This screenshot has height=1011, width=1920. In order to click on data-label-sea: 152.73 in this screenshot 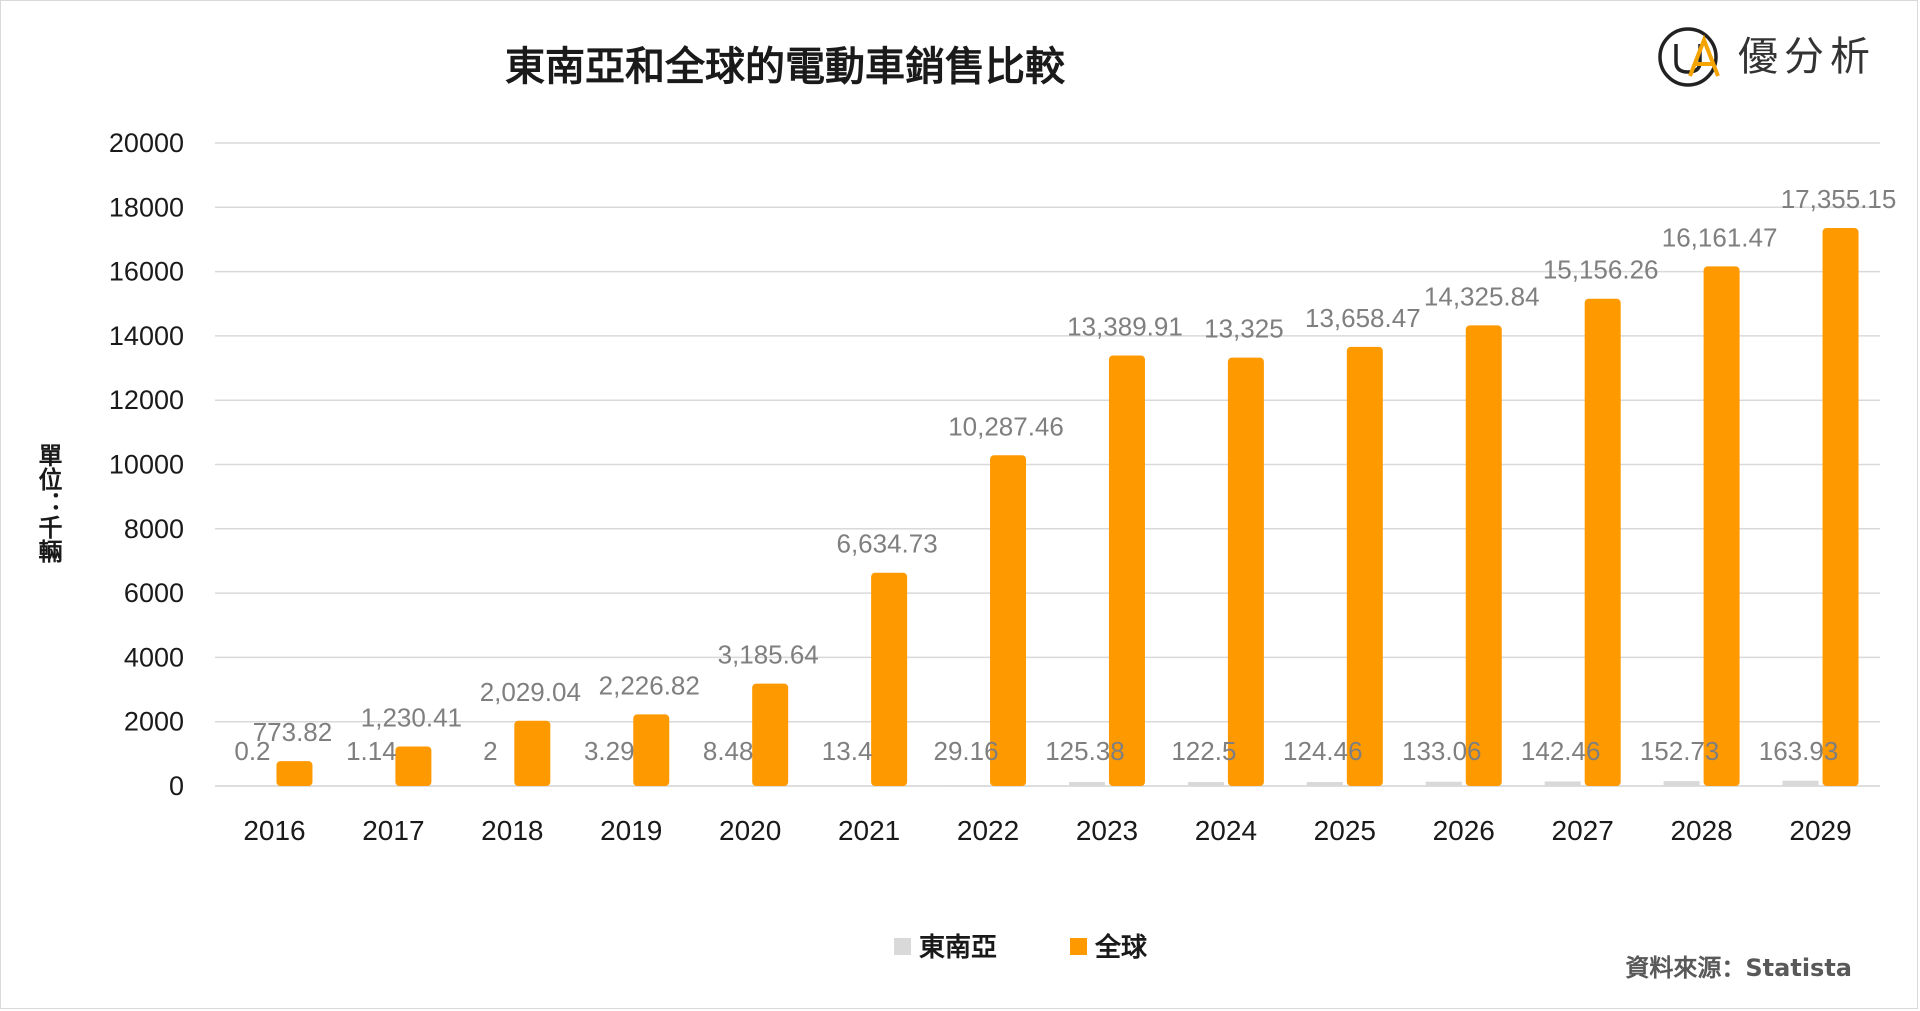, I will do `click(1680, 751)`.